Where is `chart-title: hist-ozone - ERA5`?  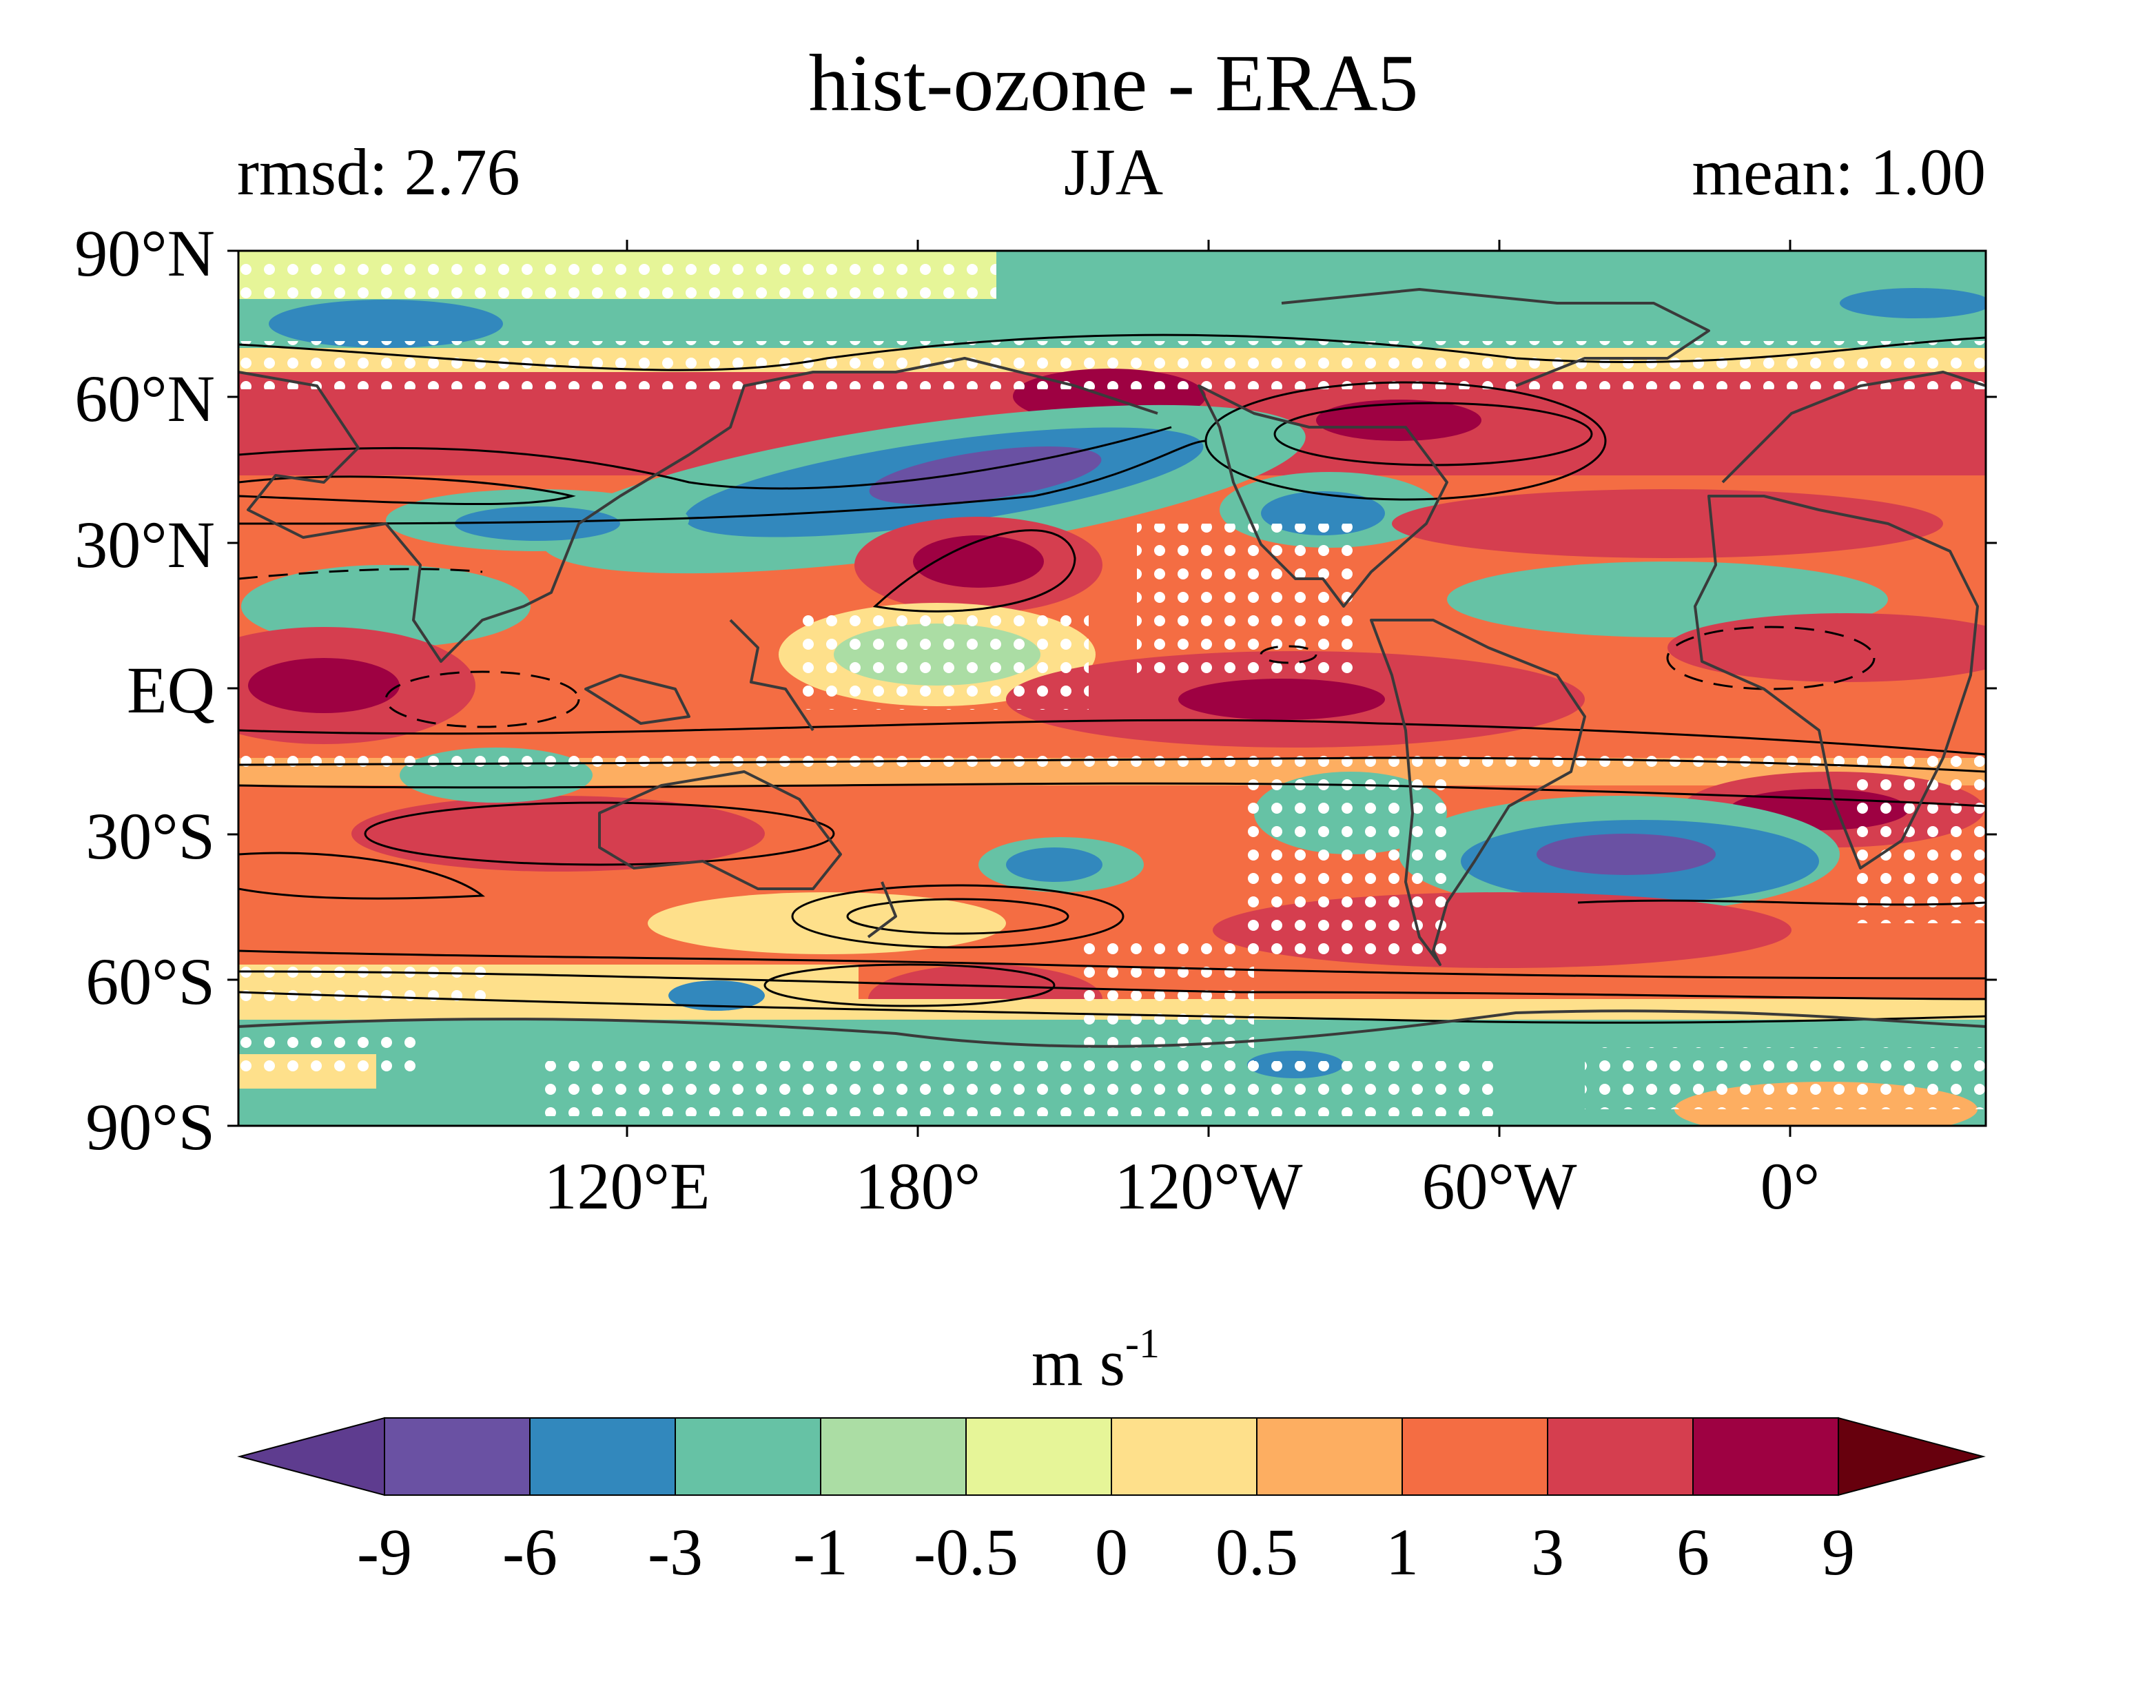 chart-title: hist-ozone - ERA5 is located at coordinates (1114, 83).